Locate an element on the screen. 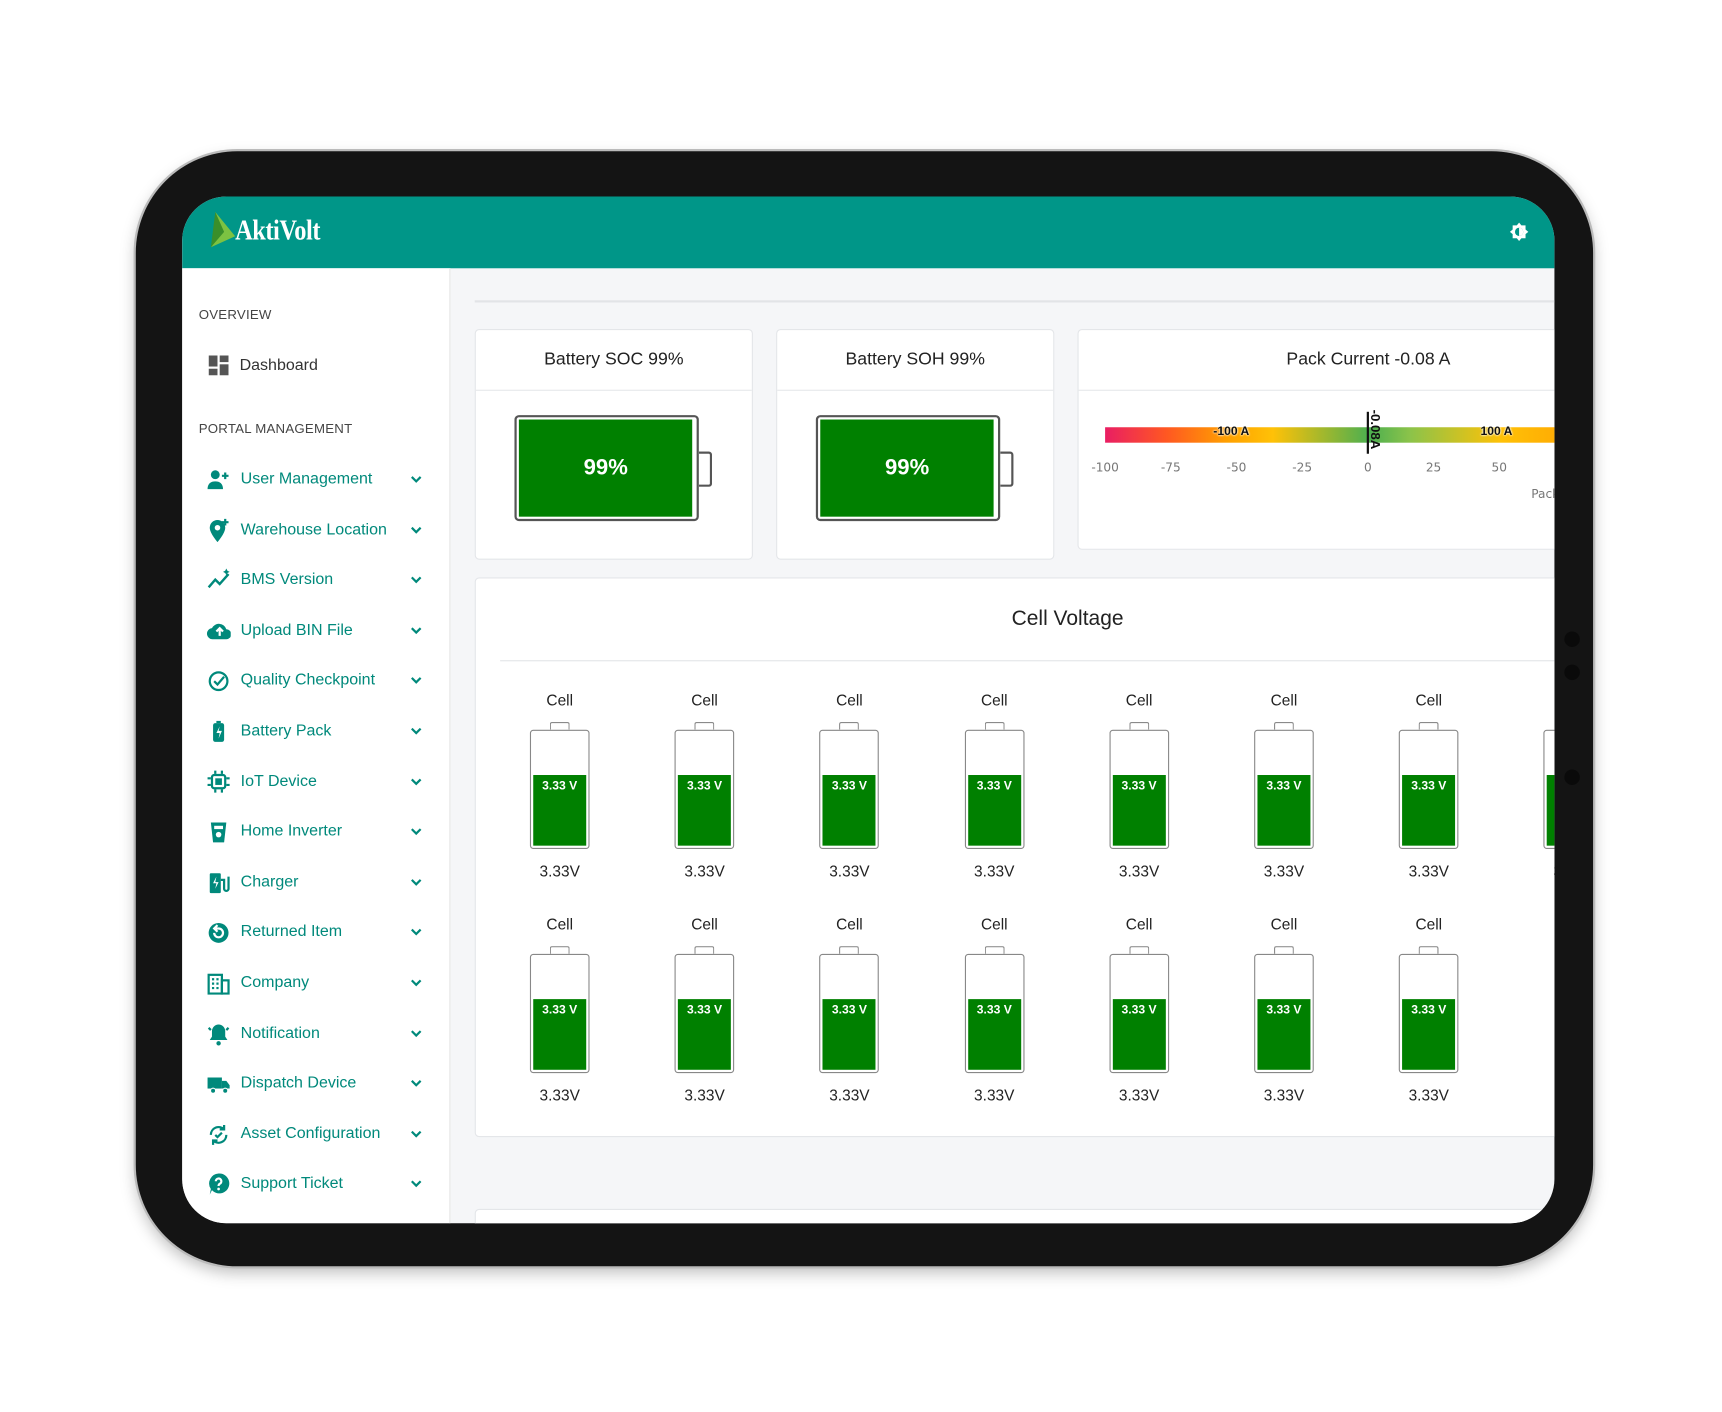  next-card is located at coordinates (1014, 1216).